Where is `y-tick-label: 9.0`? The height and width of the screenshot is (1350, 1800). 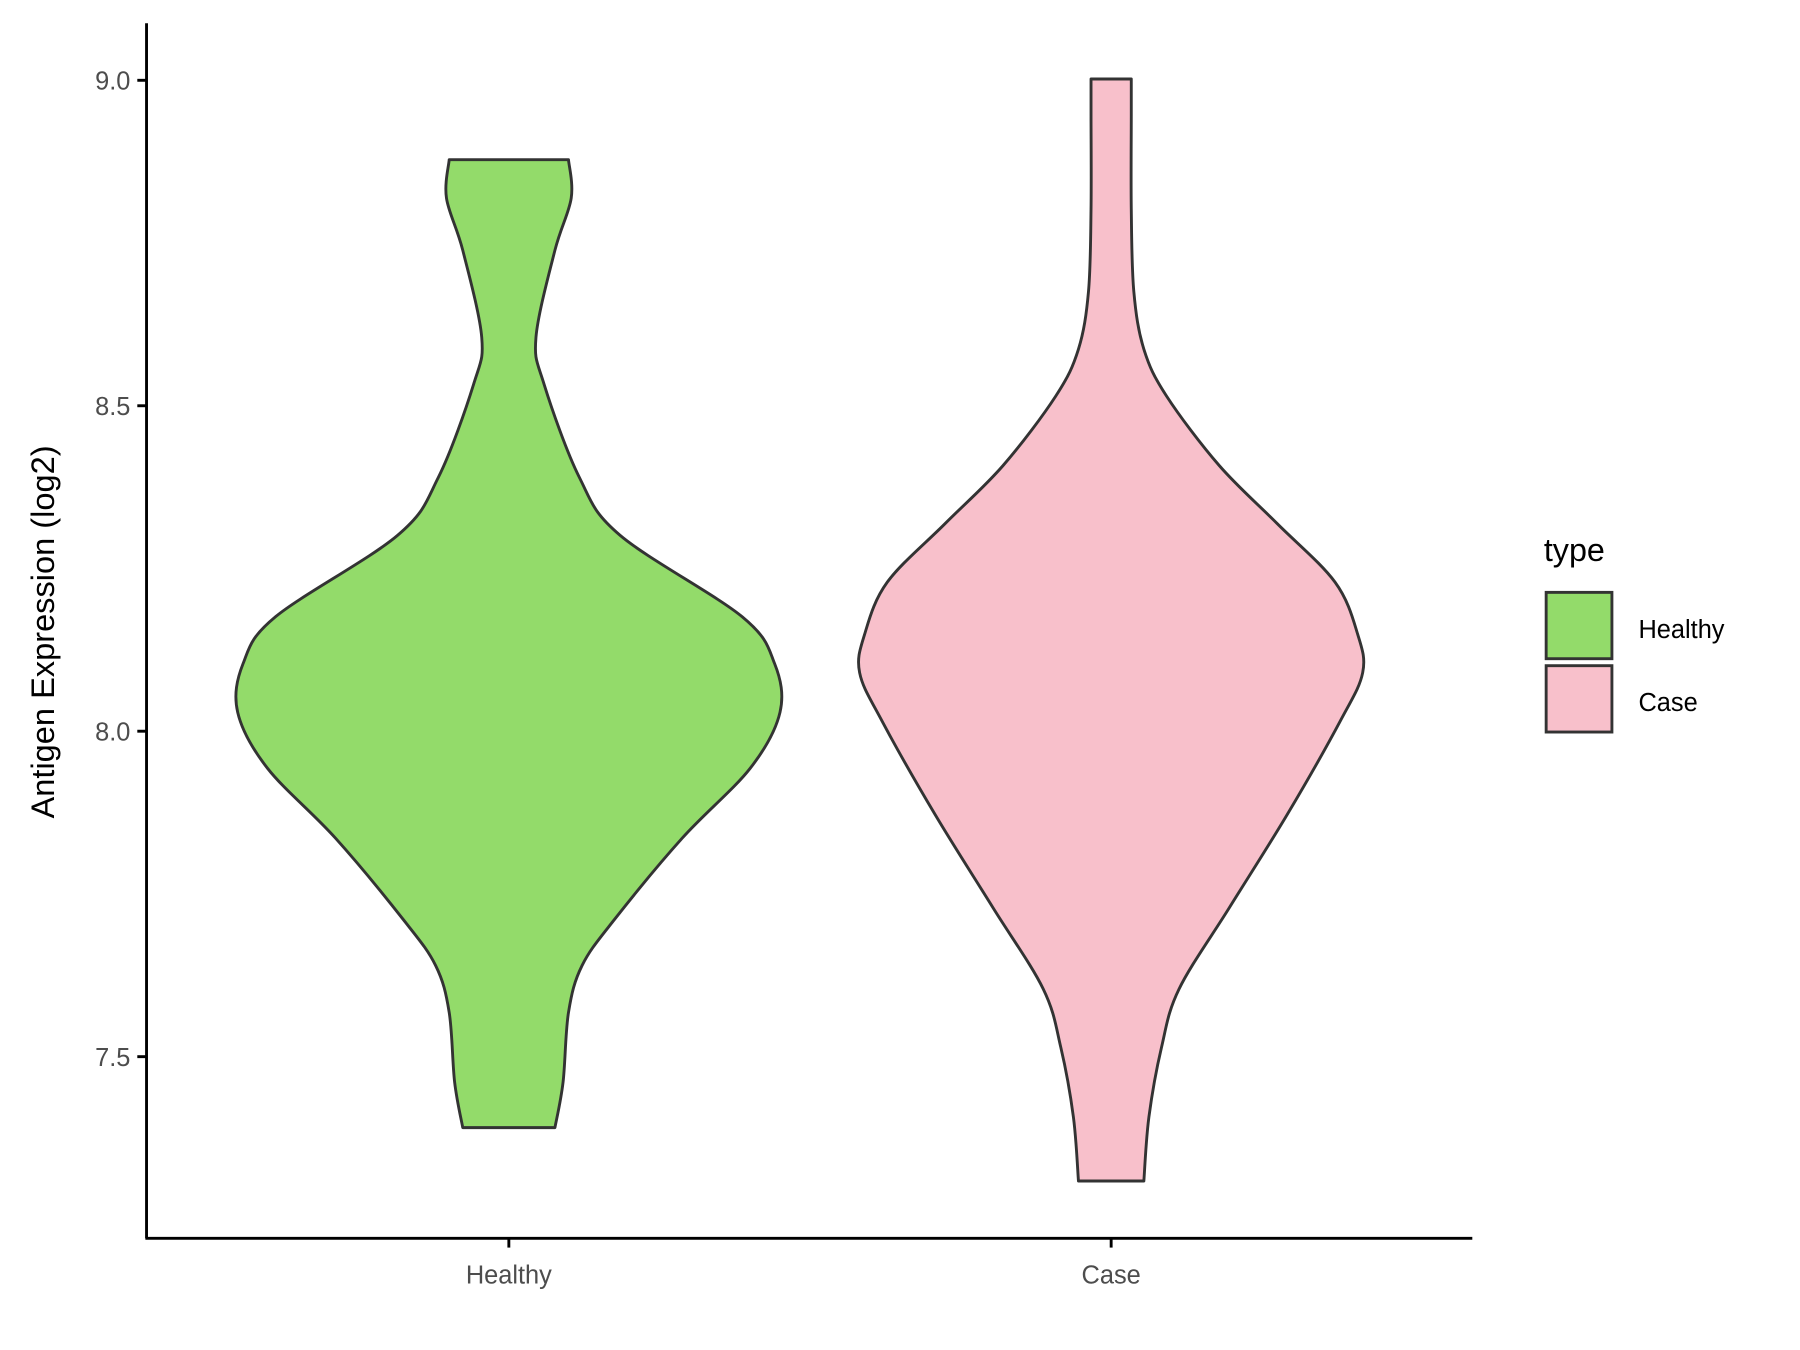 y-tick-label: 9.0 is located at coordinates (112, 82).